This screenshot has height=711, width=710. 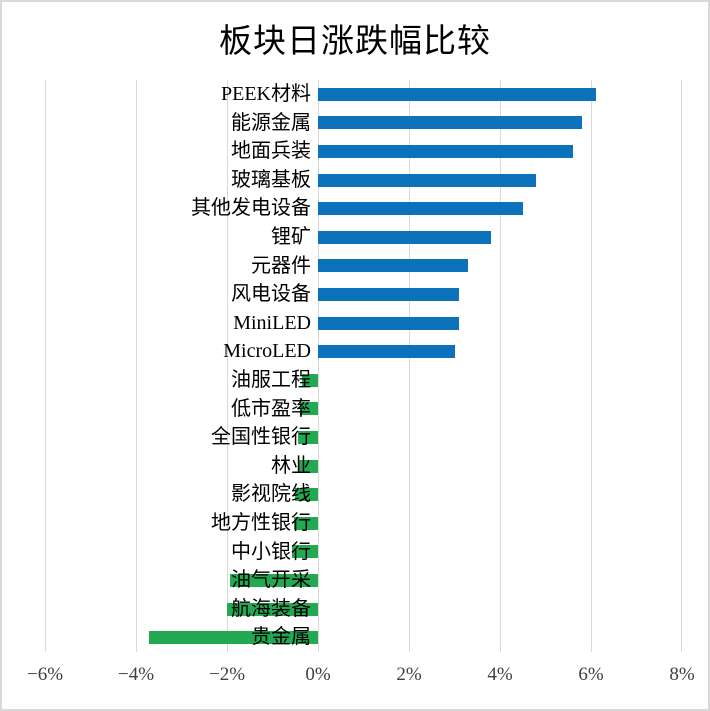 What do you see at coordinates (500, 674) in the screenshot?
I see `x-tick-label: 4%` at bounding box center [500, 674].